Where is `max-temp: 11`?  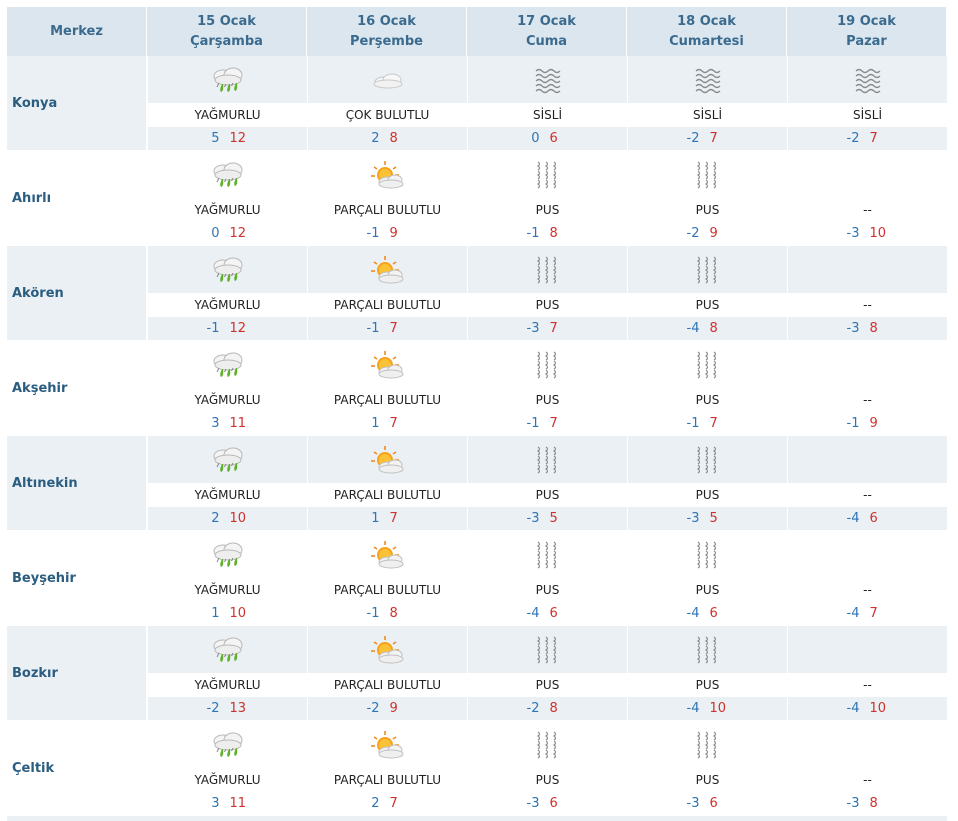 max-temp: 11 is located at coordinates (238, 803).